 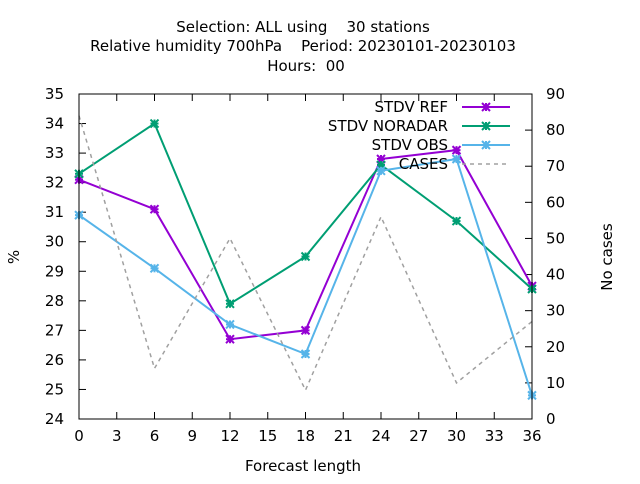 I want to click on y-tick-label: 34, so click(x=54, y=124).